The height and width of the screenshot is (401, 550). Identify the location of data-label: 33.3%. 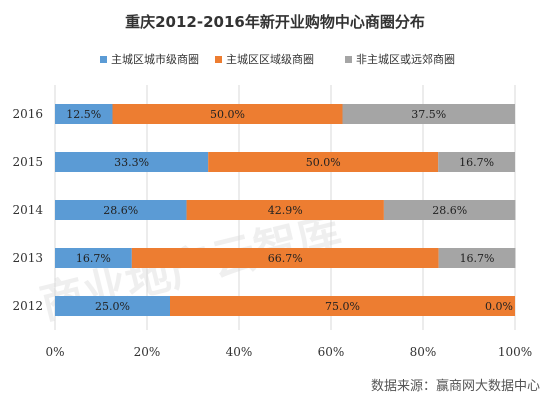
(131, 162).